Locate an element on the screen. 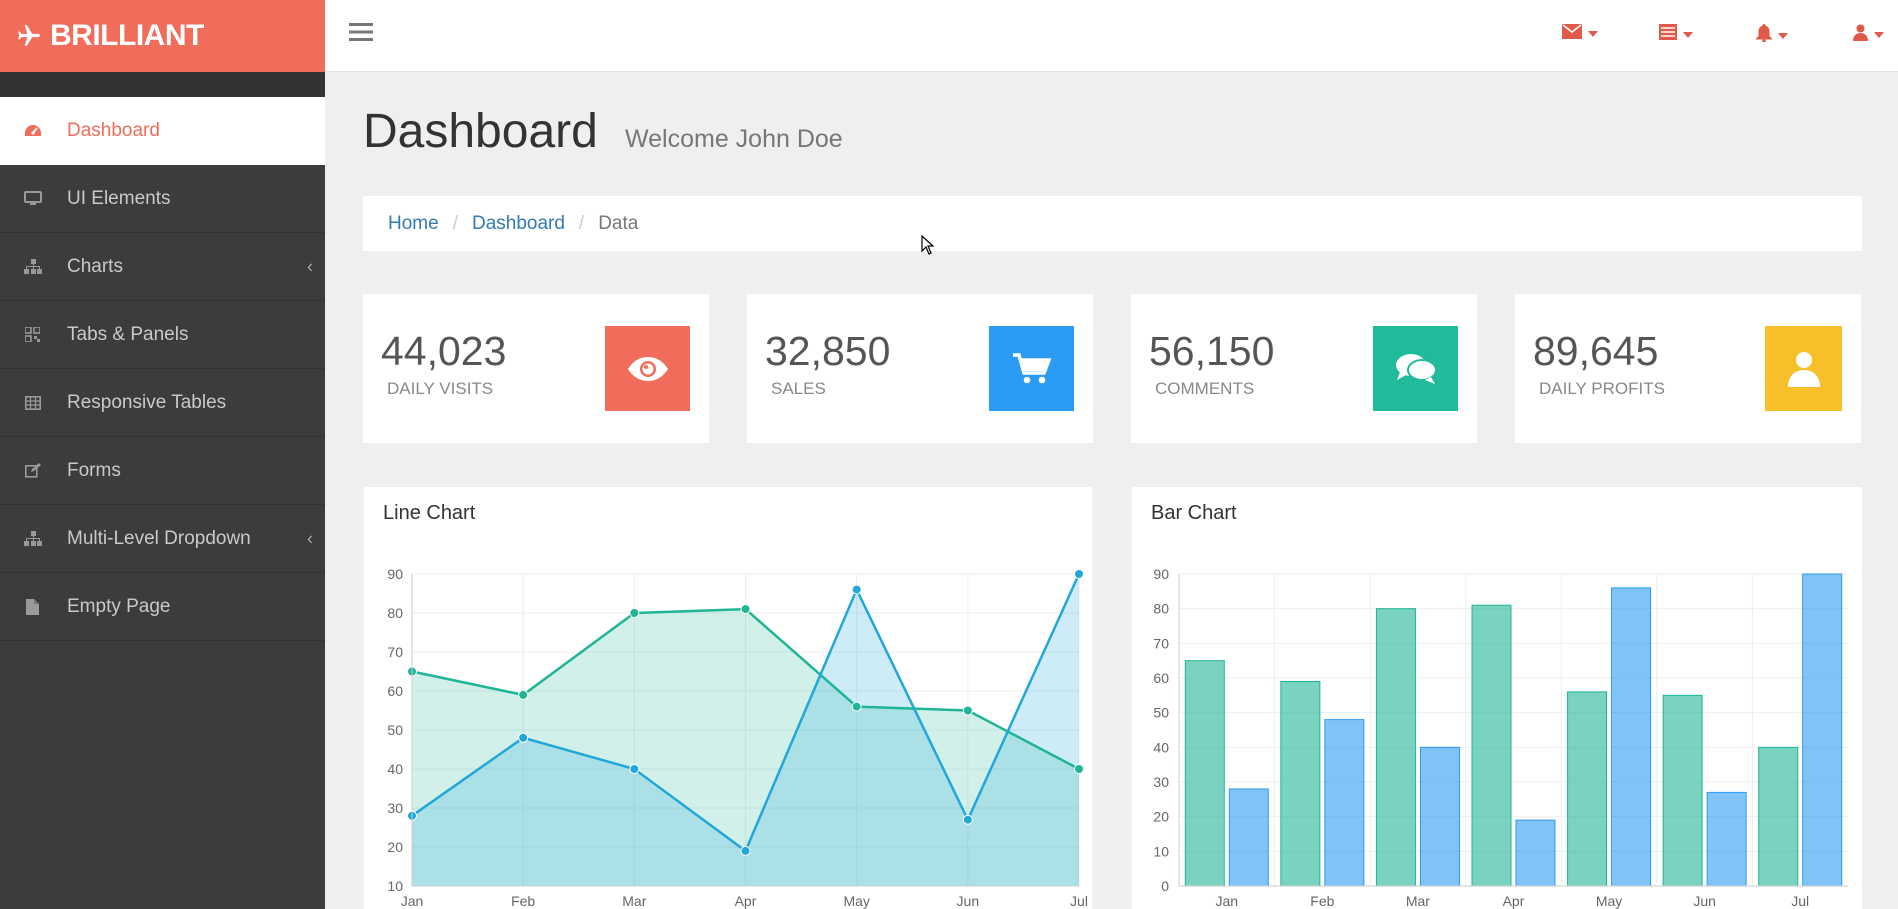  alerts-dropdown is located at coordinates (1772, 35).